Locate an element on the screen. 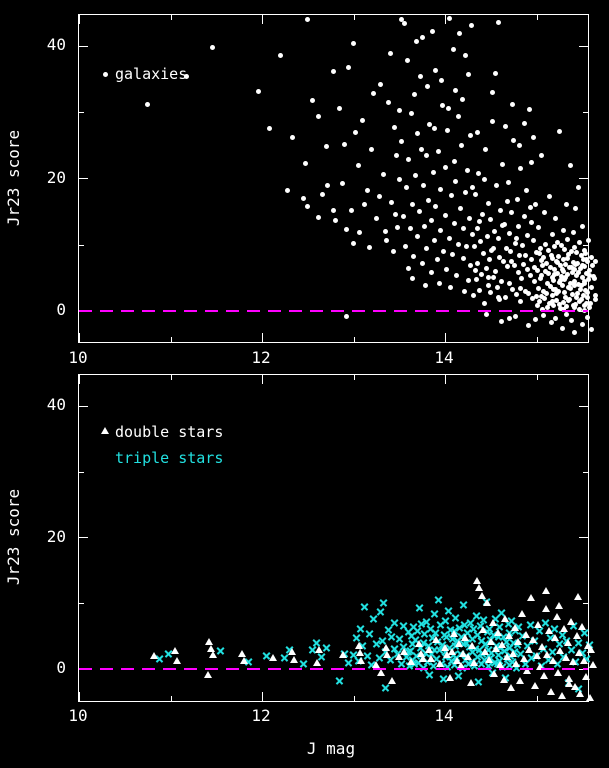 The width and height of the screenshot is (609, 768). legend-galaxies-label: galaxies is located at coordinates (151, 74).